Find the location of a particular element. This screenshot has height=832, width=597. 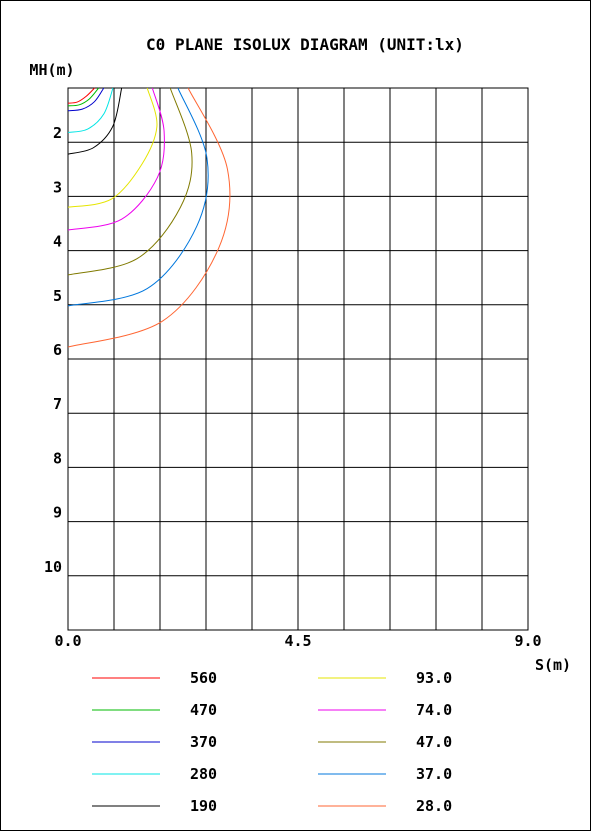

legend-label: 47.0 is located at coordinates (434, 742).